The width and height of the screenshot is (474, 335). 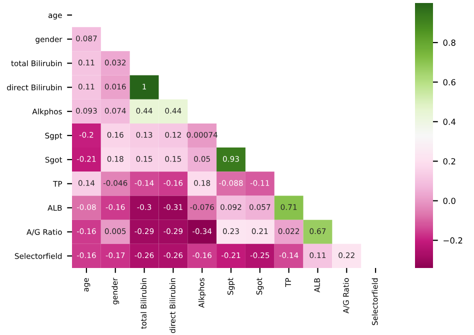 I want to click on color-bar-label: 0.6, so click(x=449, y=82).